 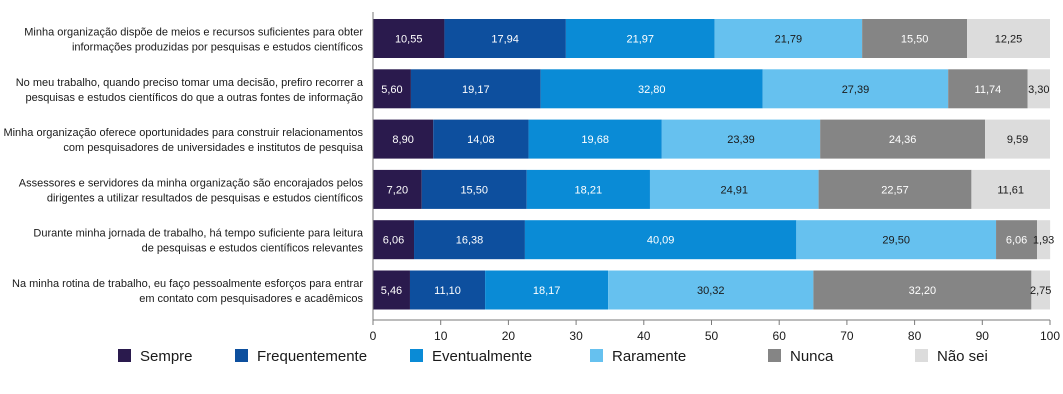 I want to click on bar-value-label: 24,36, so click(x=903, y=140).